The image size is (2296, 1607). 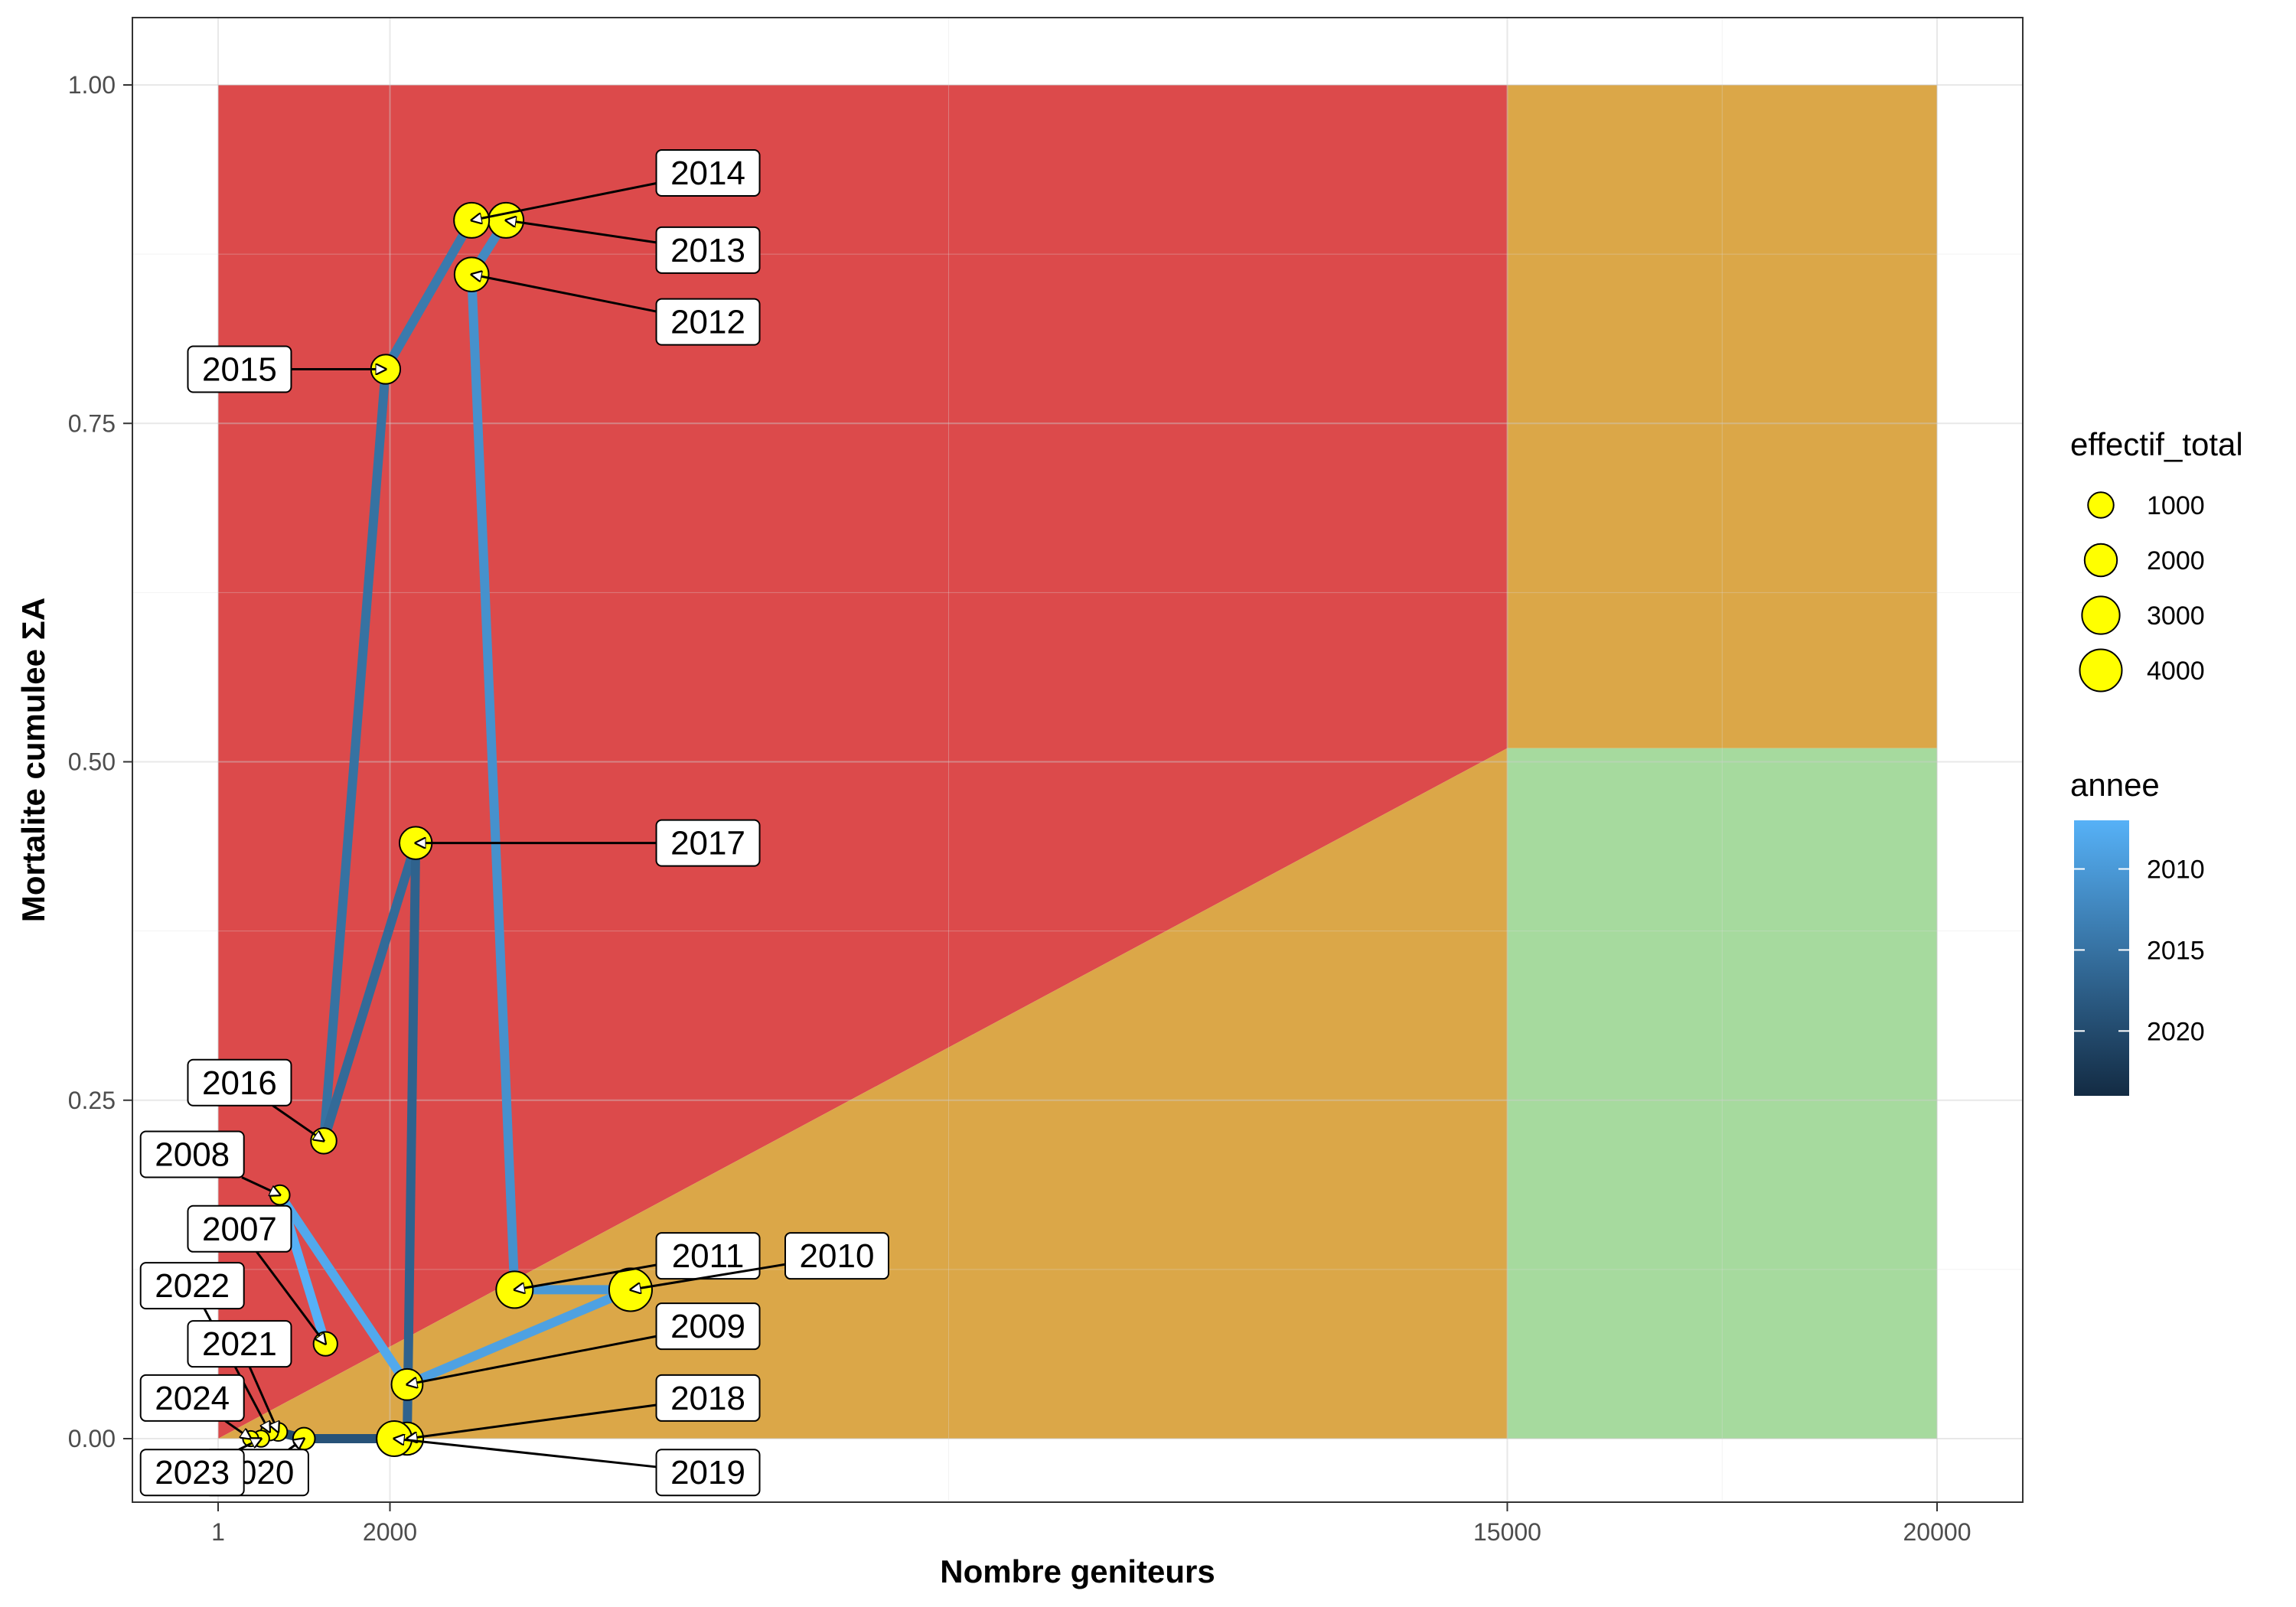 What do you see at coordinates (92, 423) in the screenshot?
I see `y-tick-label: 0.75` at bounding box center [92, 423].